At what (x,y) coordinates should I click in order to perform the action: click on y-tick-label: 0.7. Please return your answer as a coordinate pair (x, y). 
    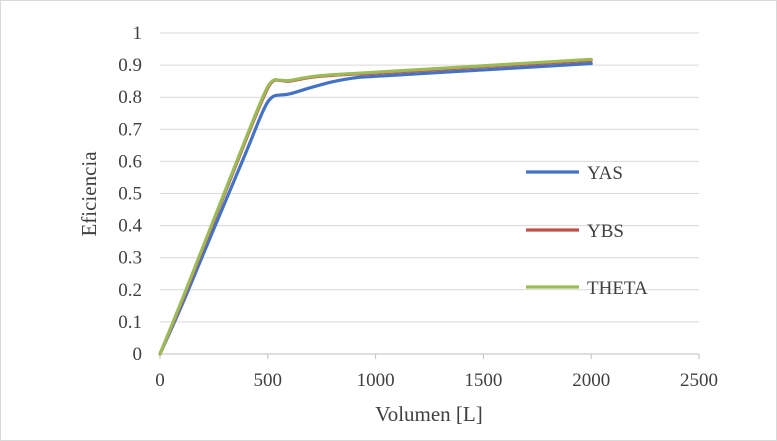
    Looking at the image, I should click on (130, 129).